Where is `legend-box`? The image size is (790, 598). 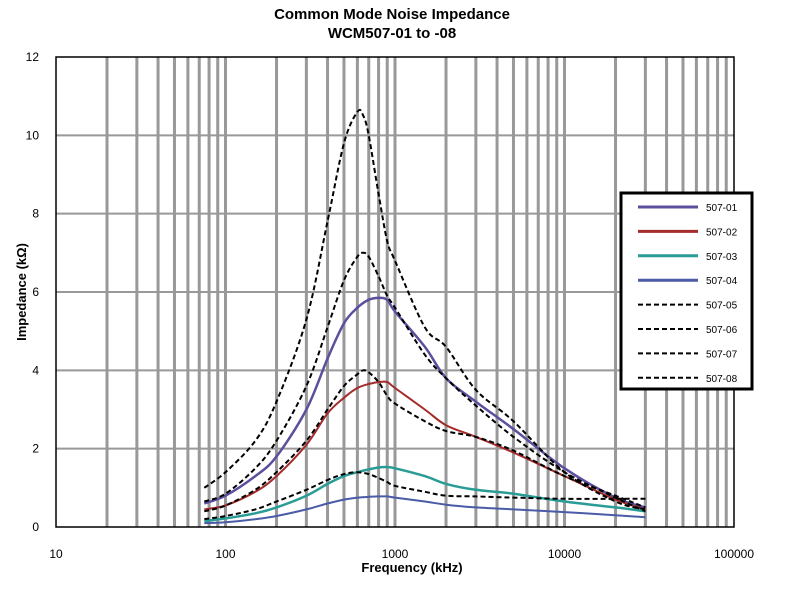
legend-box is located at coordinates (686, 291).